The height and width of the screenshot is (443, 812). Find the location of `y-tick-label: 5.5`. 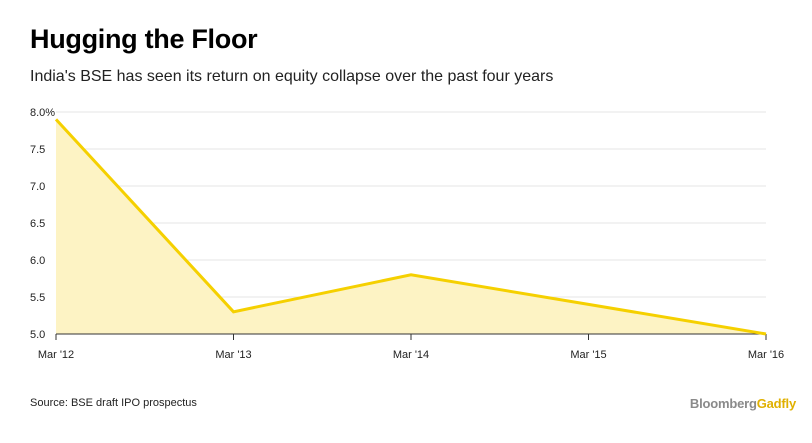

y-tick-label: 5.5 is located at coordinates (37, 298).